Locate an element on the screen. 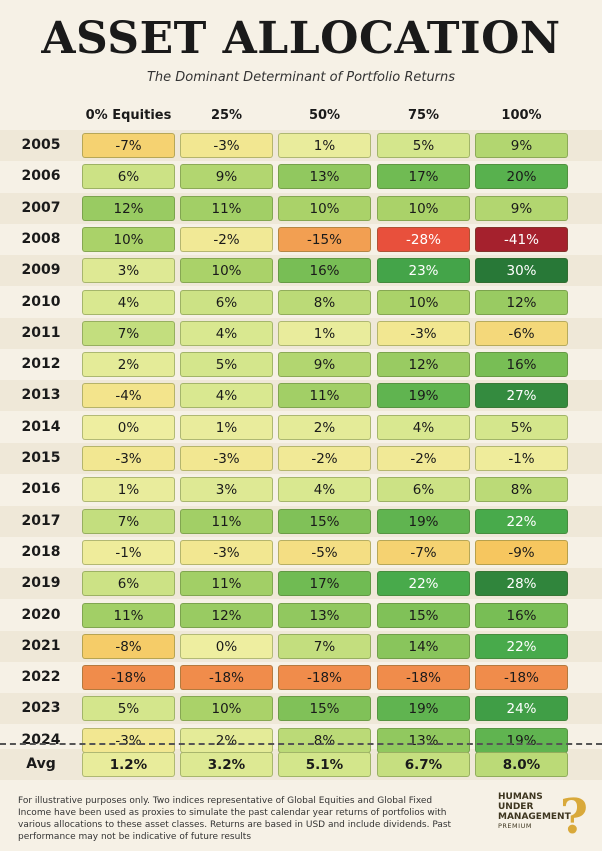  return-cell: 13% is located at coordinates (324, 177).